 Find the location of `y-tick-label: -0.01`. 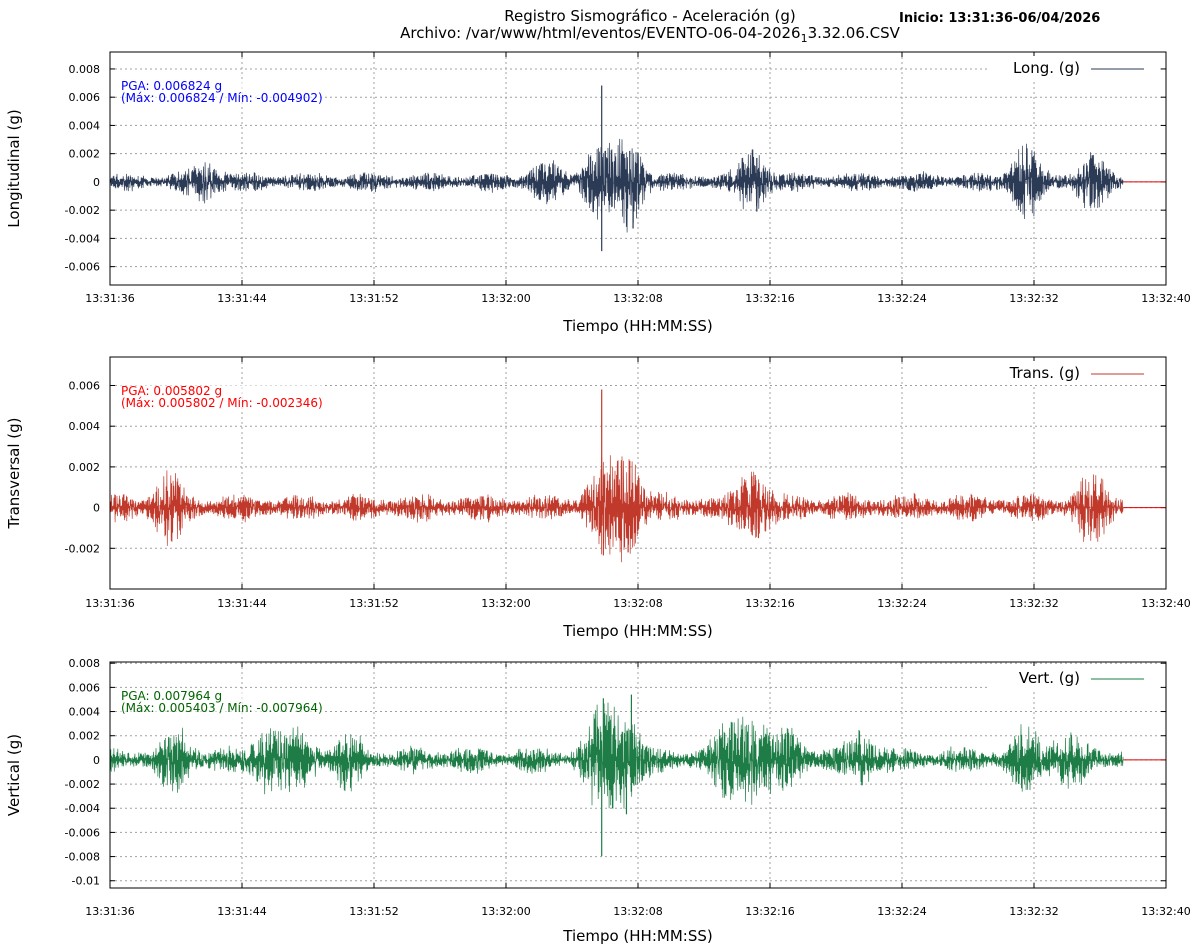

y-tick-label: -0.01 is located at coordinates (86, 881).